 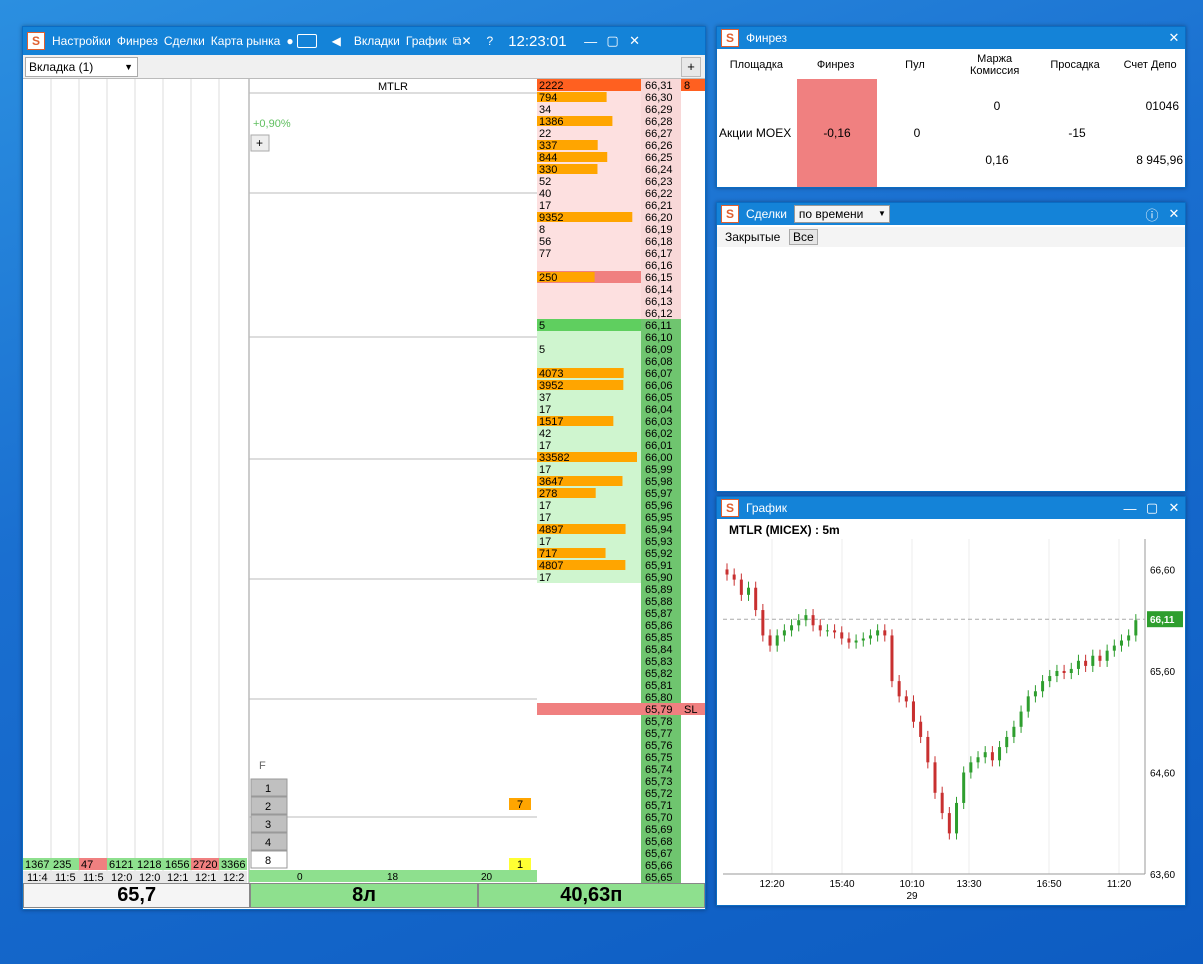 I want to click on lot-input-value: 1, so click(x=268, y=789).